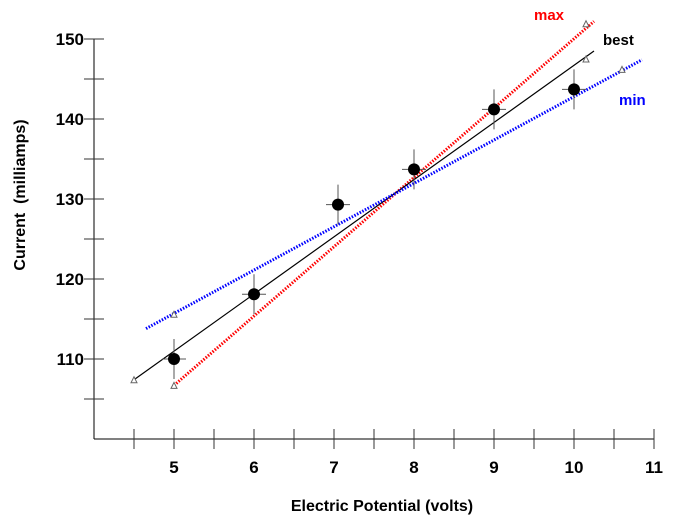 Image resolution: width=675 pixels, height=525 pixels. Describe the element at coordinates (654, 467) in the screenshot. I see `x-tick-label: 11` at that location.